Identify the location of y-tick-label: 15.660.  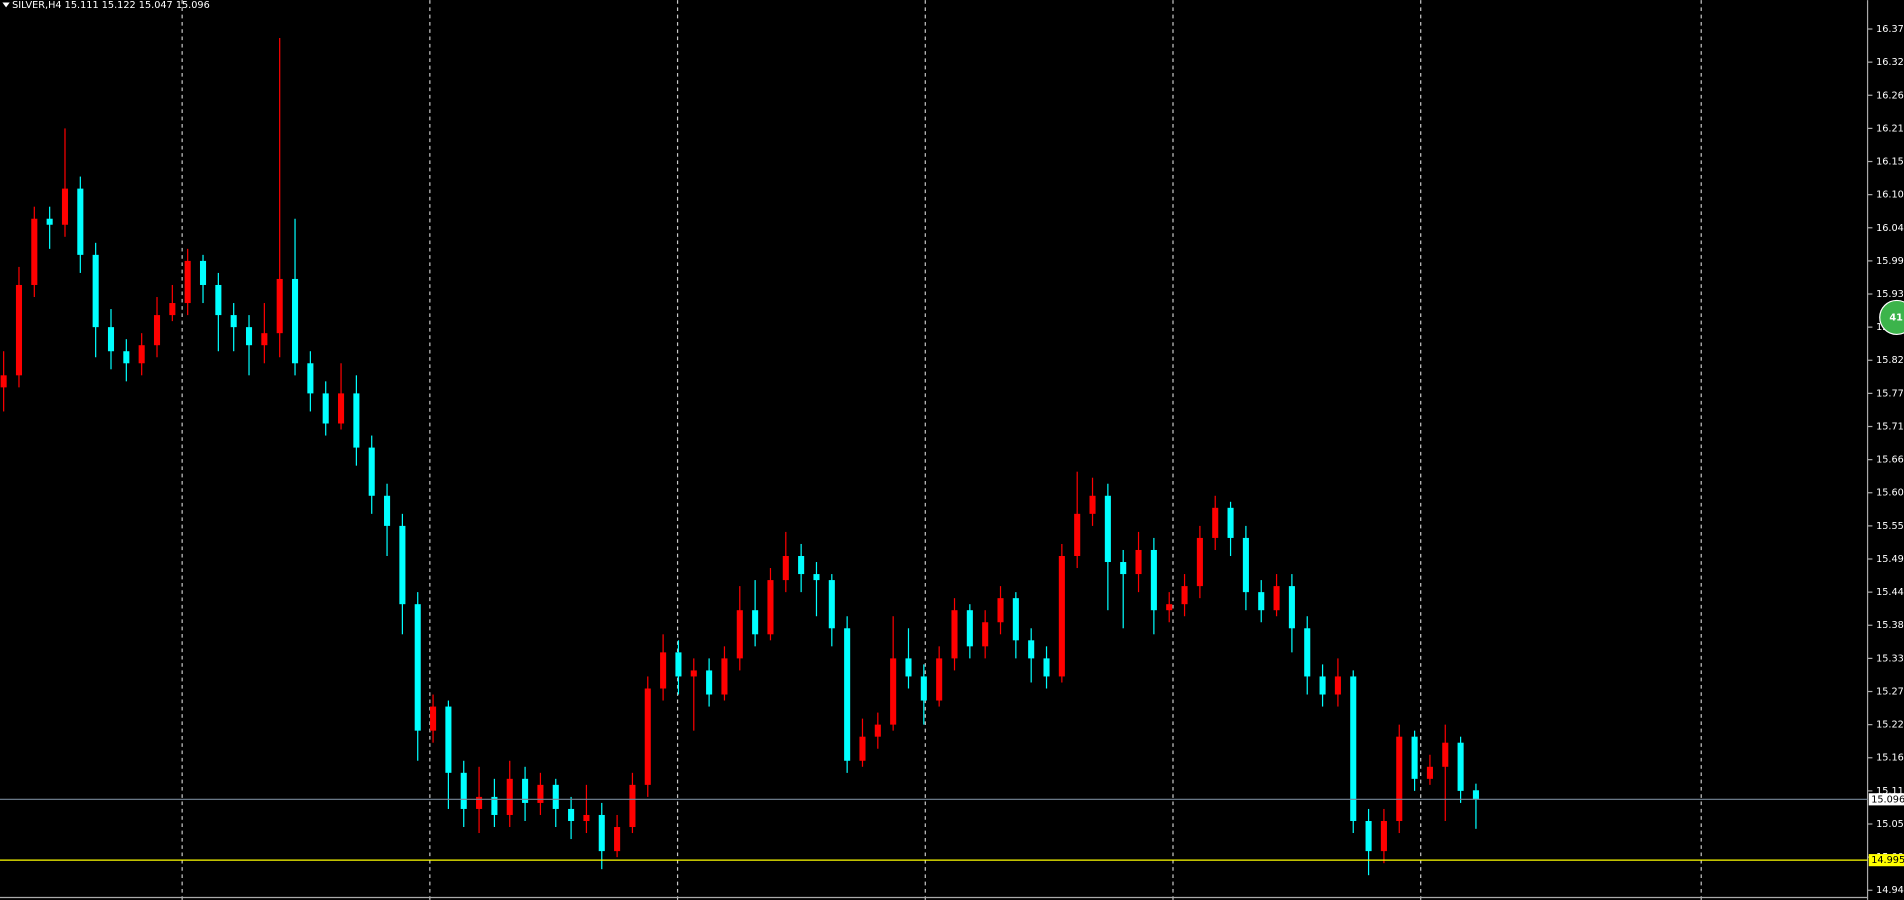
(1890, 460).